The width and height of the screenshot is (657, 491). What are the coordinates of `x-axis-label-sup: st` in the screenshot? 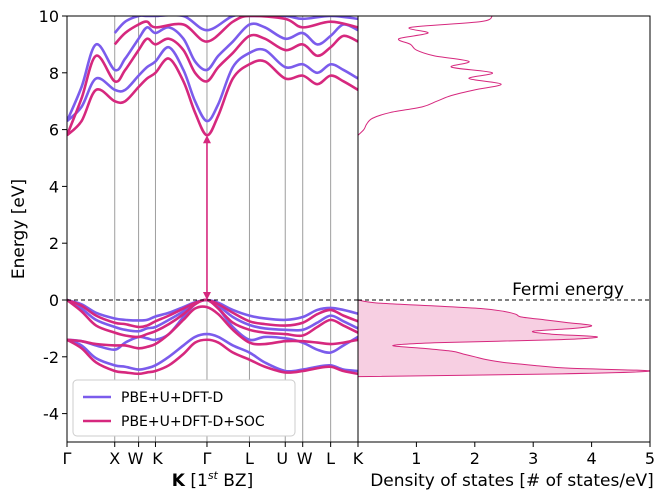 It's located at (213, 475).